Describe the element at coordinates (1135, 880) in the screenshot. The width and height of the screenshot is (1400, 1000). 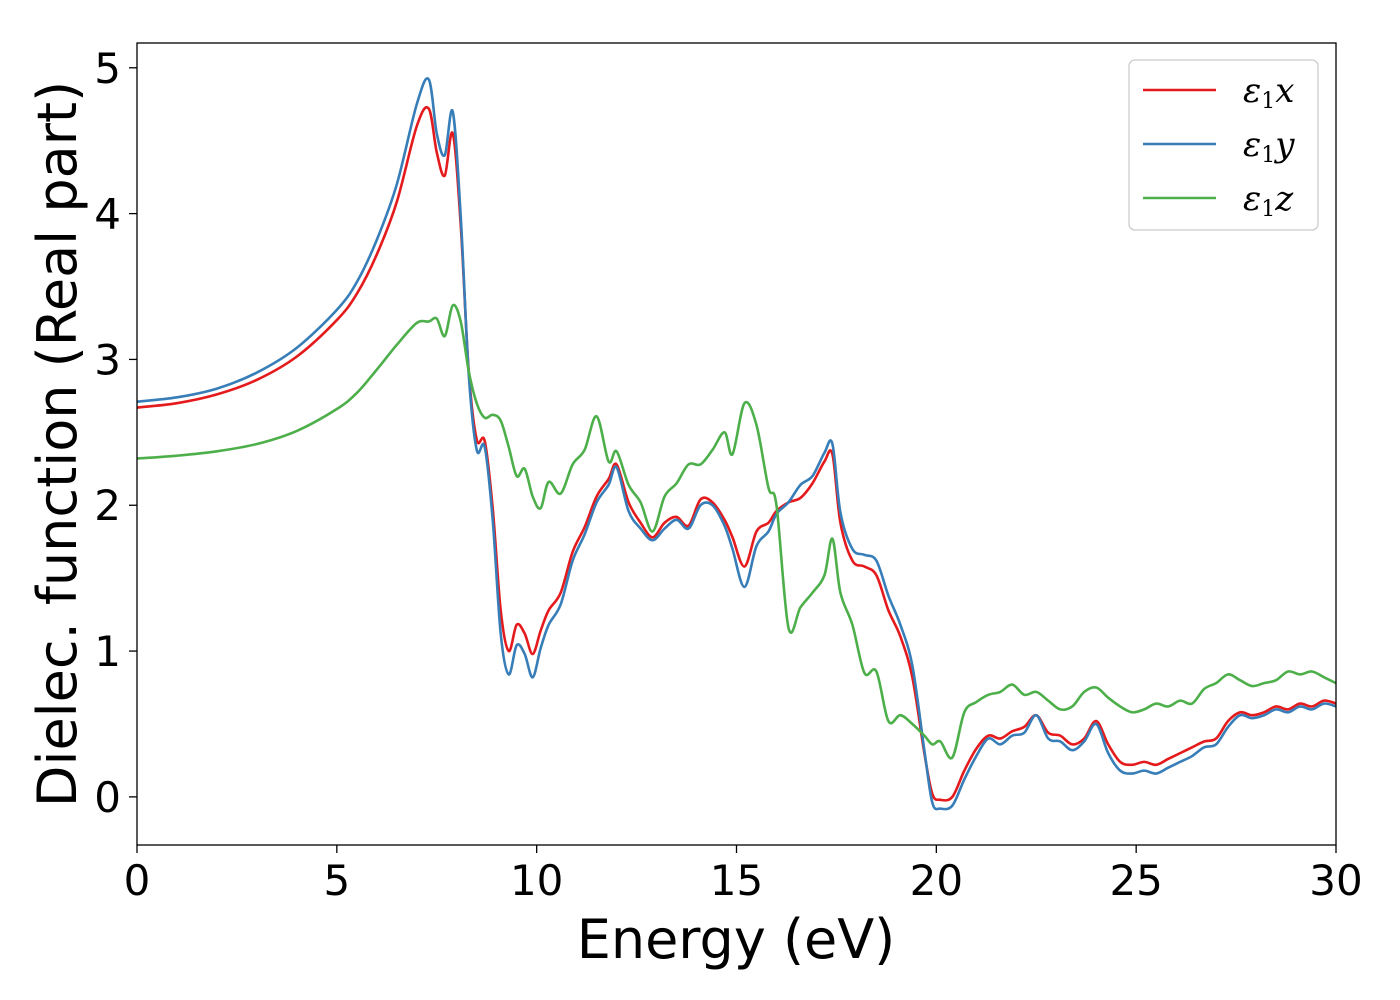
I see `x-tick-label: 25` at that location.